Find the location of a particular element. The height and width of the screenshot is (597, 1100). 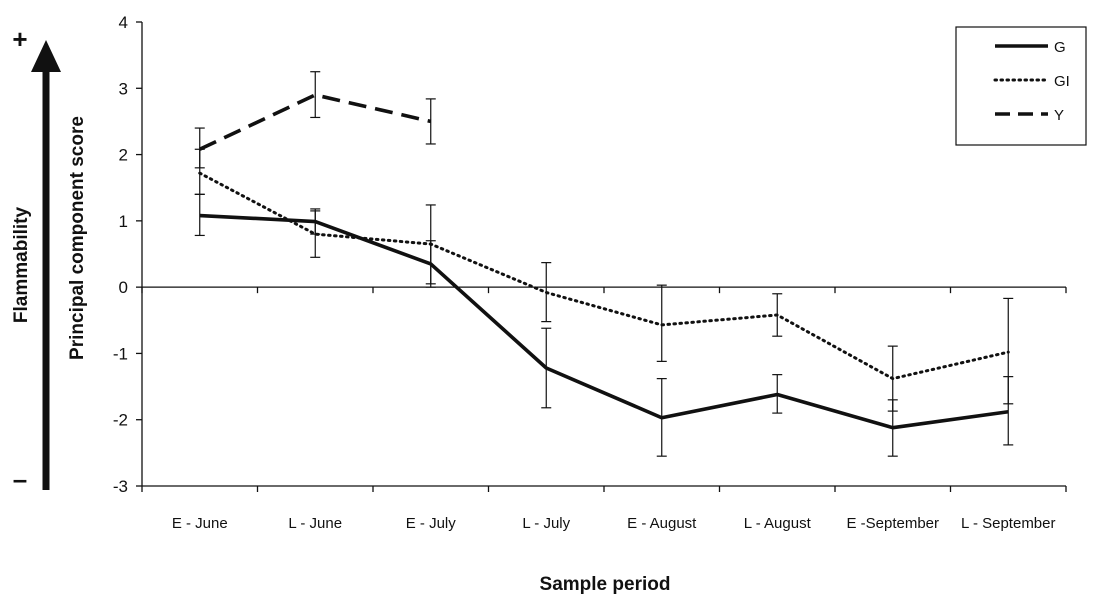

y-tick-label: 2 is located at coordinates (123, 155).